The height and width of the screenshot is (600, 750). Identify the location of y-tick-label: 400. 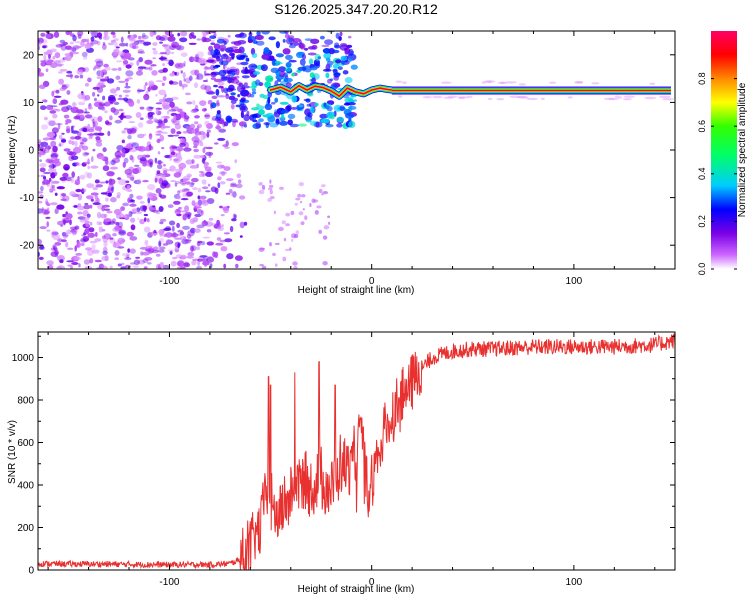
(25, 486).